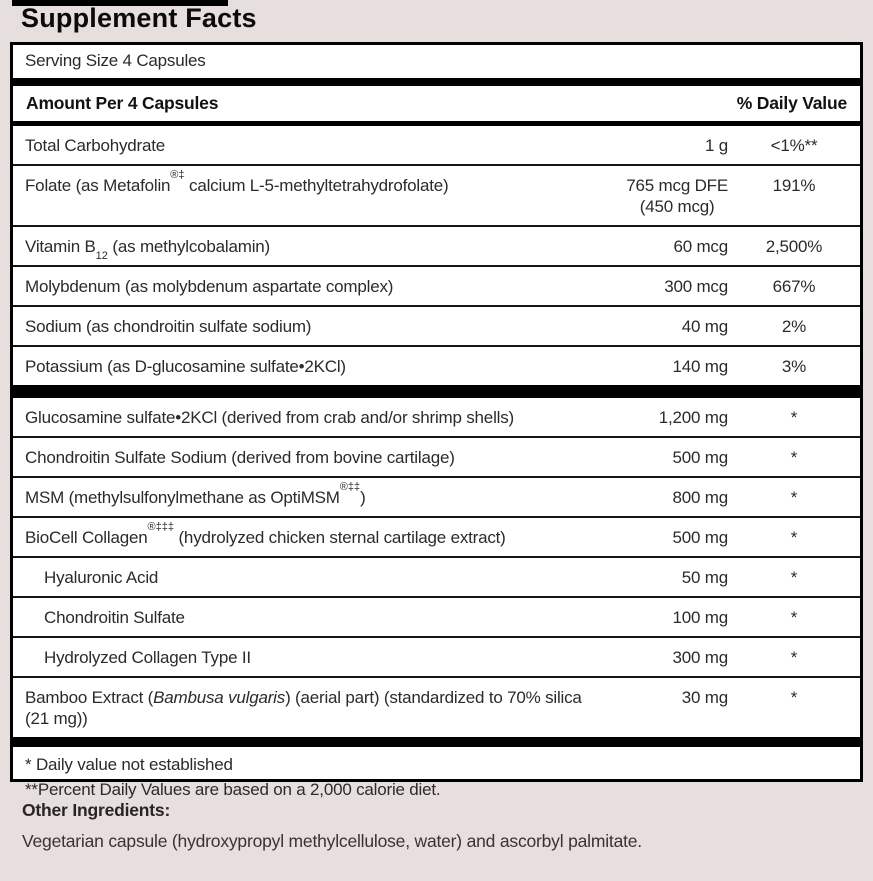 Image resolution: width=873 pixels, height=881 pixels. What do you see at coordinates (700, 657) in the screenshot?
I see `ingredient-amount: 300 mg` at bounding box center [700, 657].